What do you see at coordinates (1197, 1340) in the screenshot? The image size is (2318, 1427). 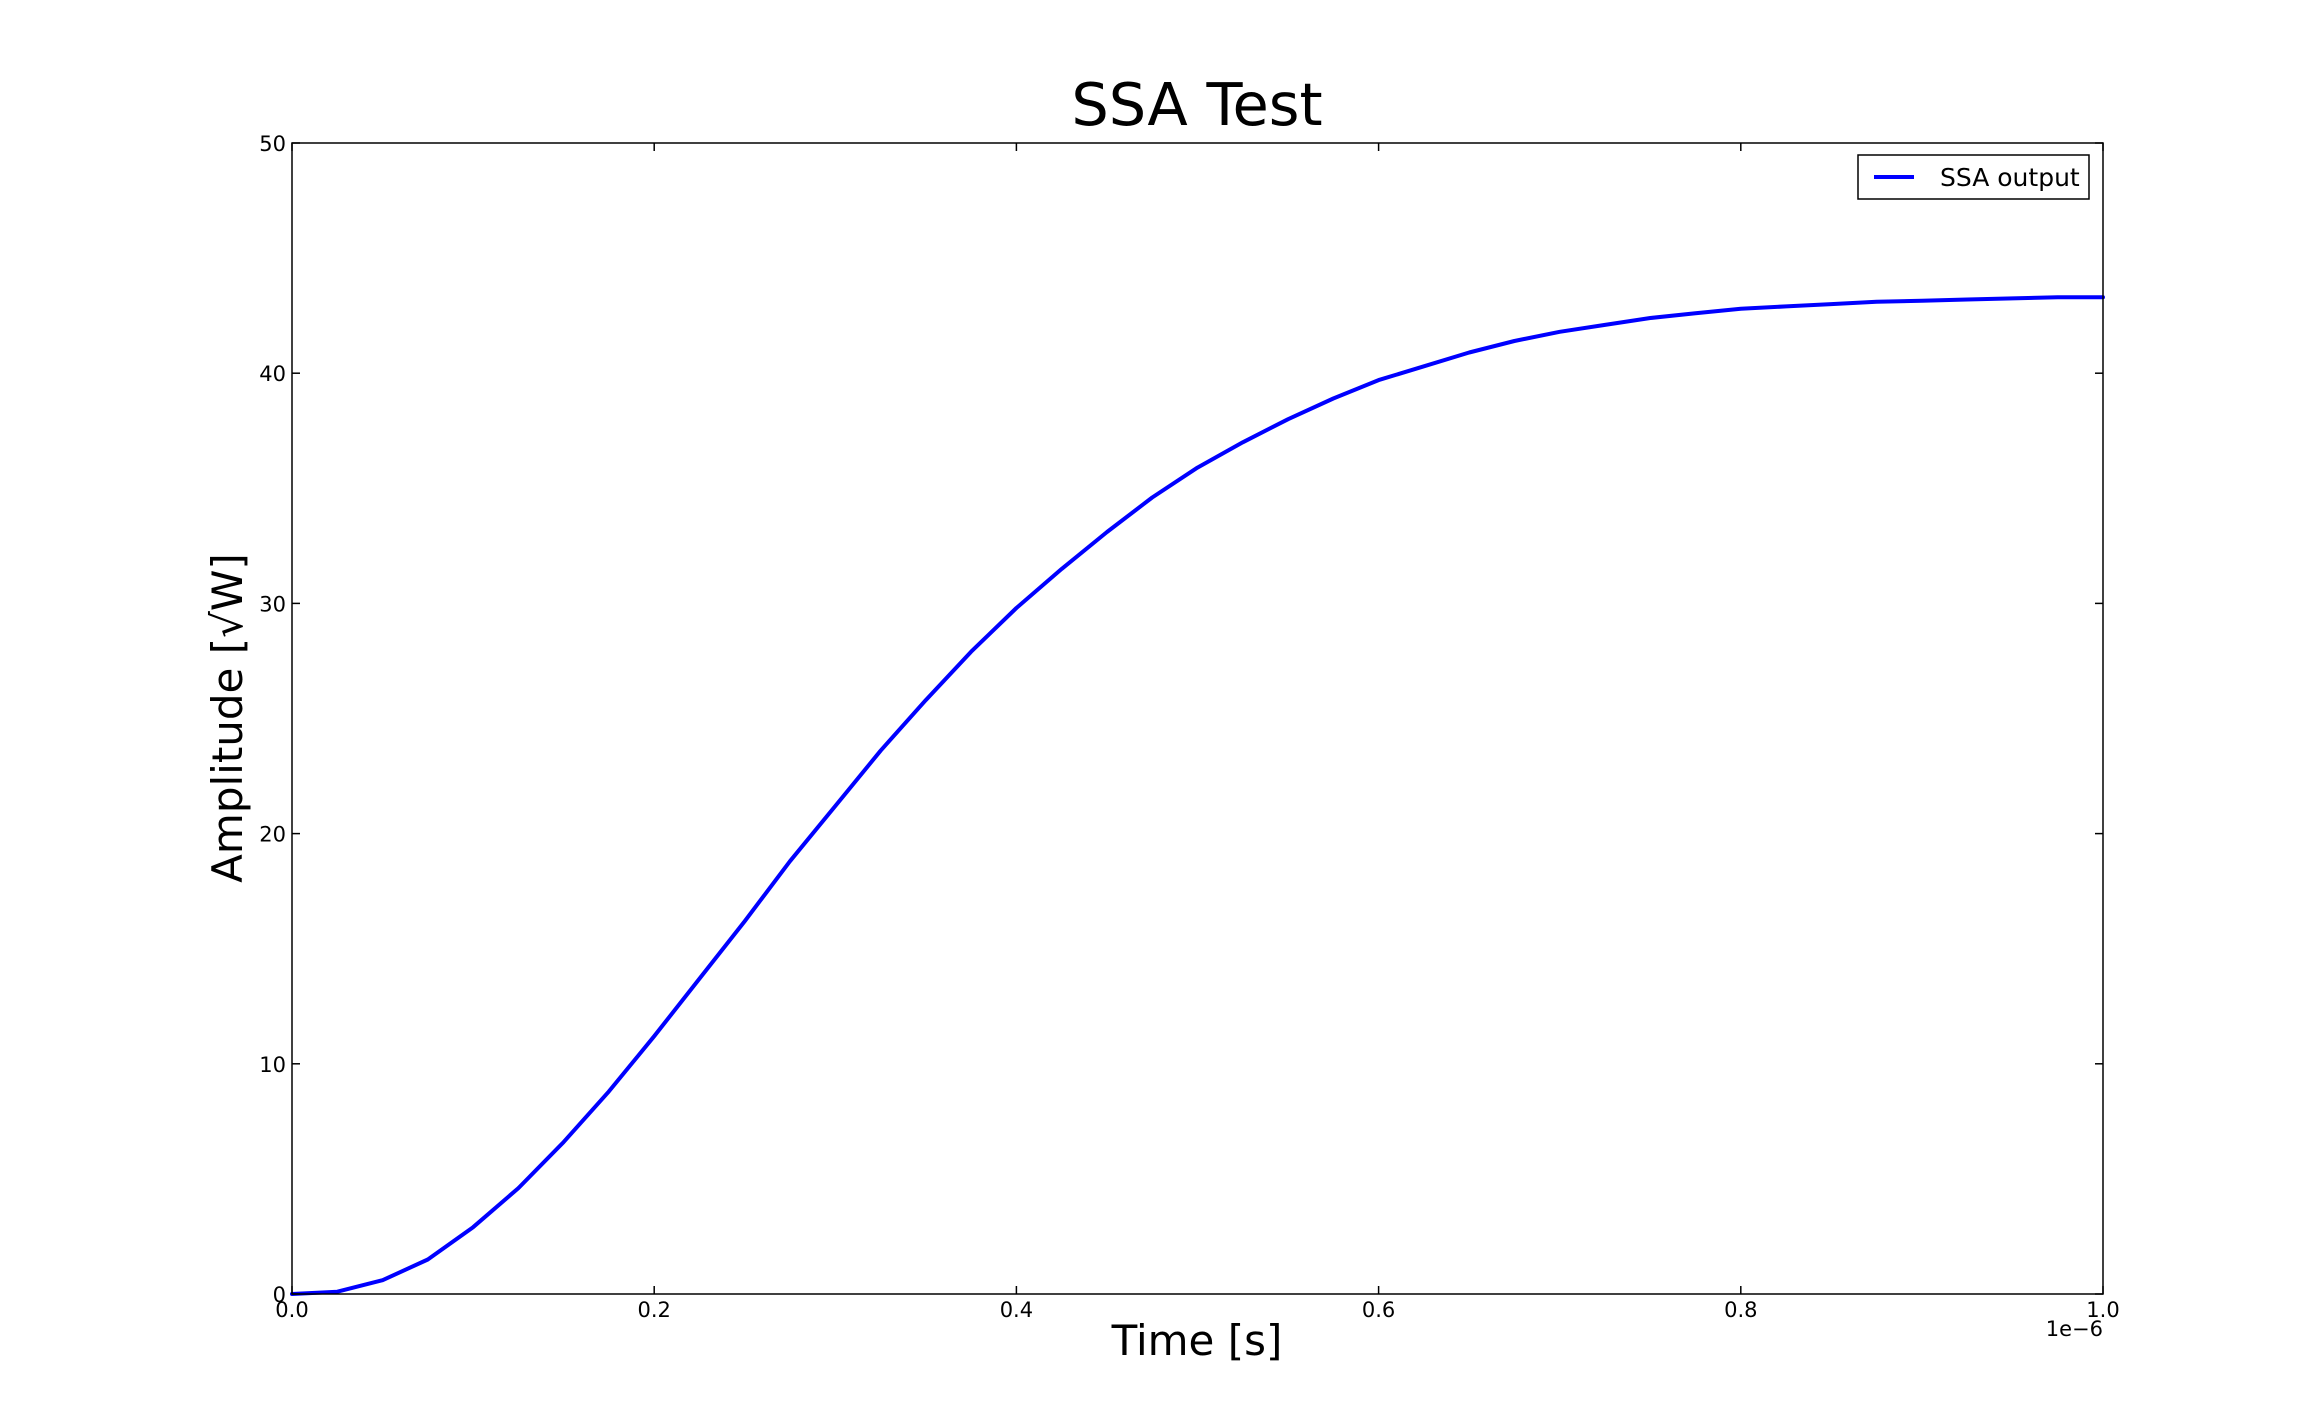 I see `x-axis-label: Time [s]` at bounding box center [1197, 1340].